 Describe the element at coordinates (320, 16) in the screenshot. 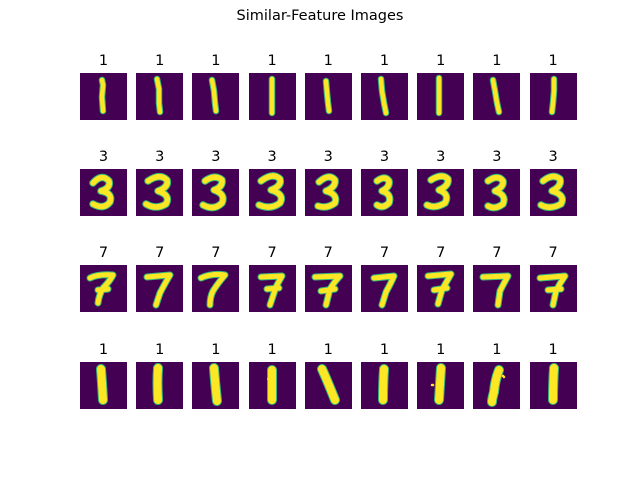

I see `figure-title: Similar-Feature Images` at that location.